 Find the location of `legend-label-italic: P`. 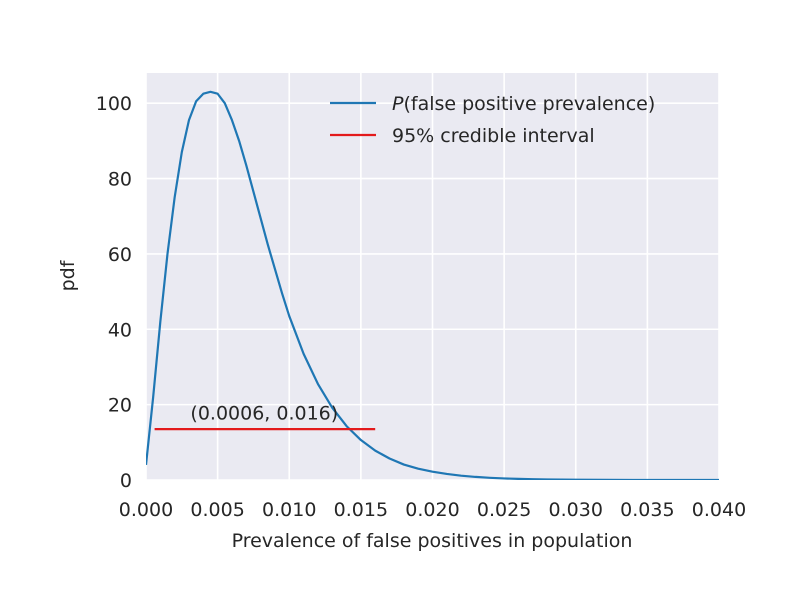

legend-label-italic: P is located at coordinates (398, 104).